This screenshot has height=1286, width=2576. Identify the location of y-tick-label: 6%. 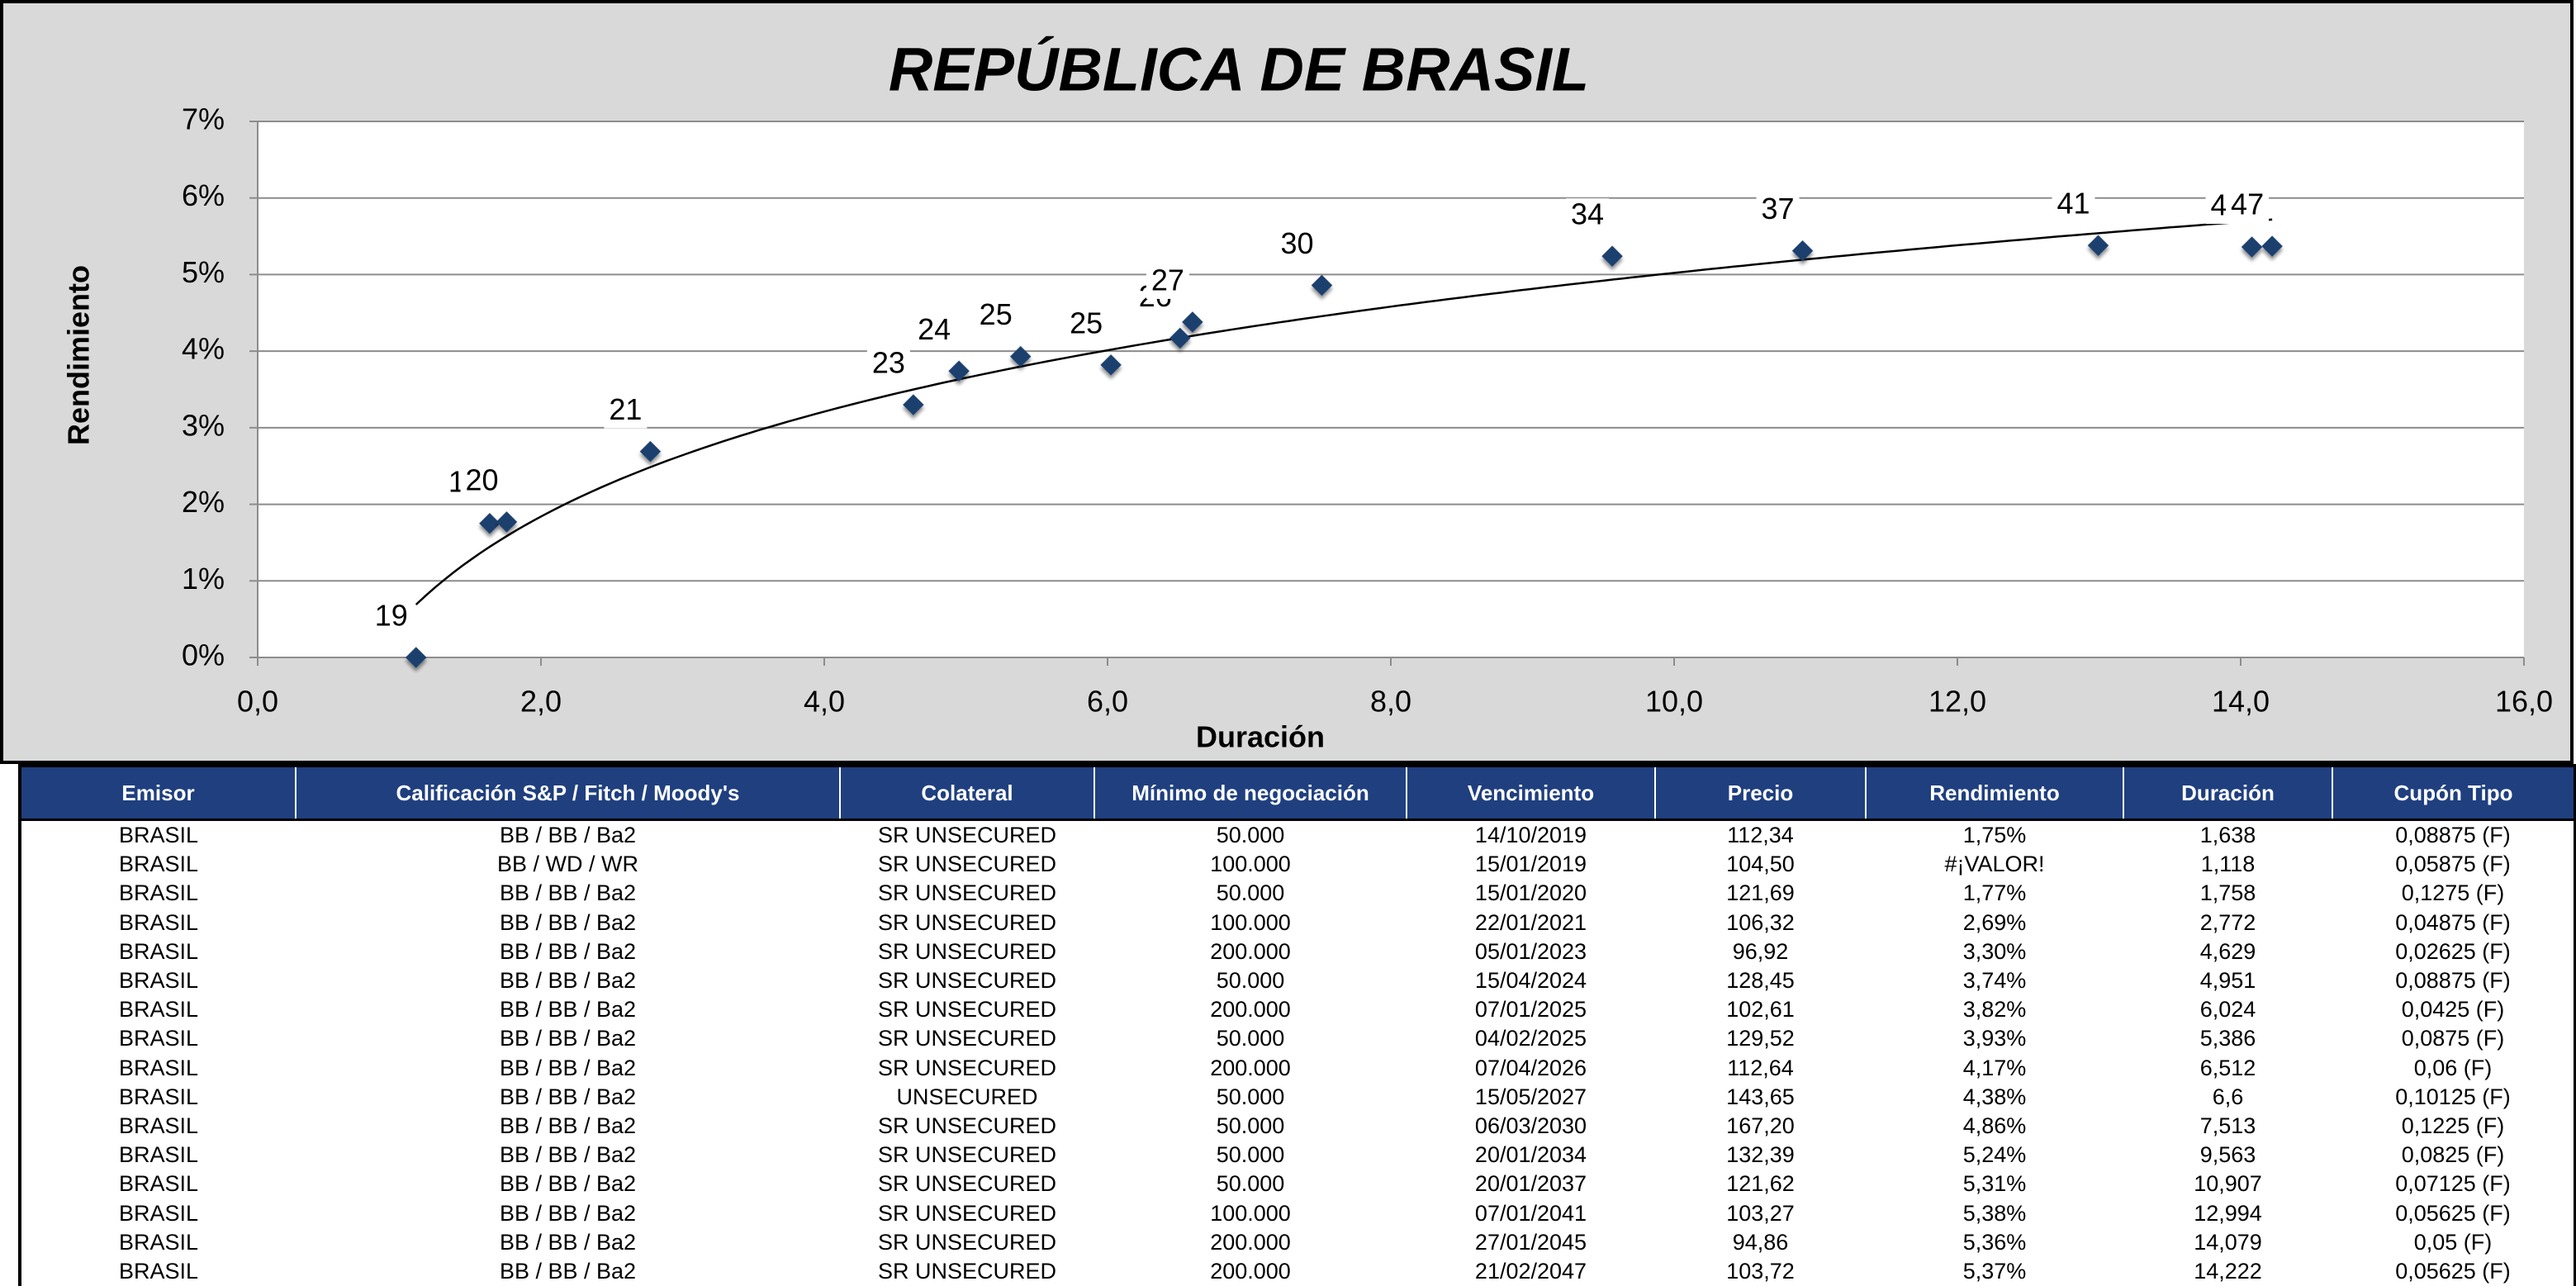
(203, 195).